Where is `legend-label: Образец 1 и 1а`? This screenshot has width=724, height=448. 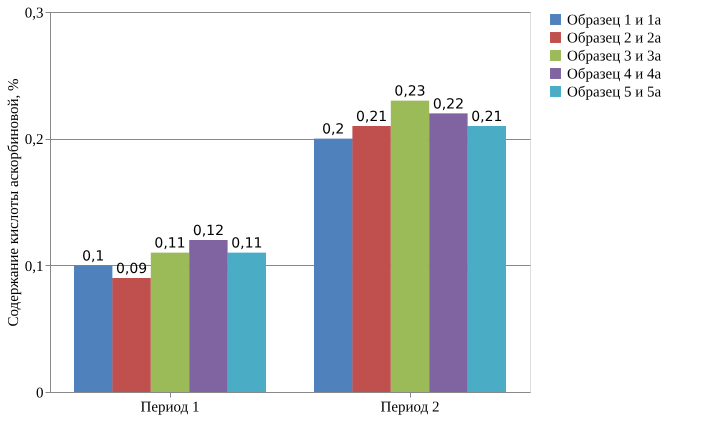
legend-label: Образец 1 и 1а is located at coordinates (614, 20).